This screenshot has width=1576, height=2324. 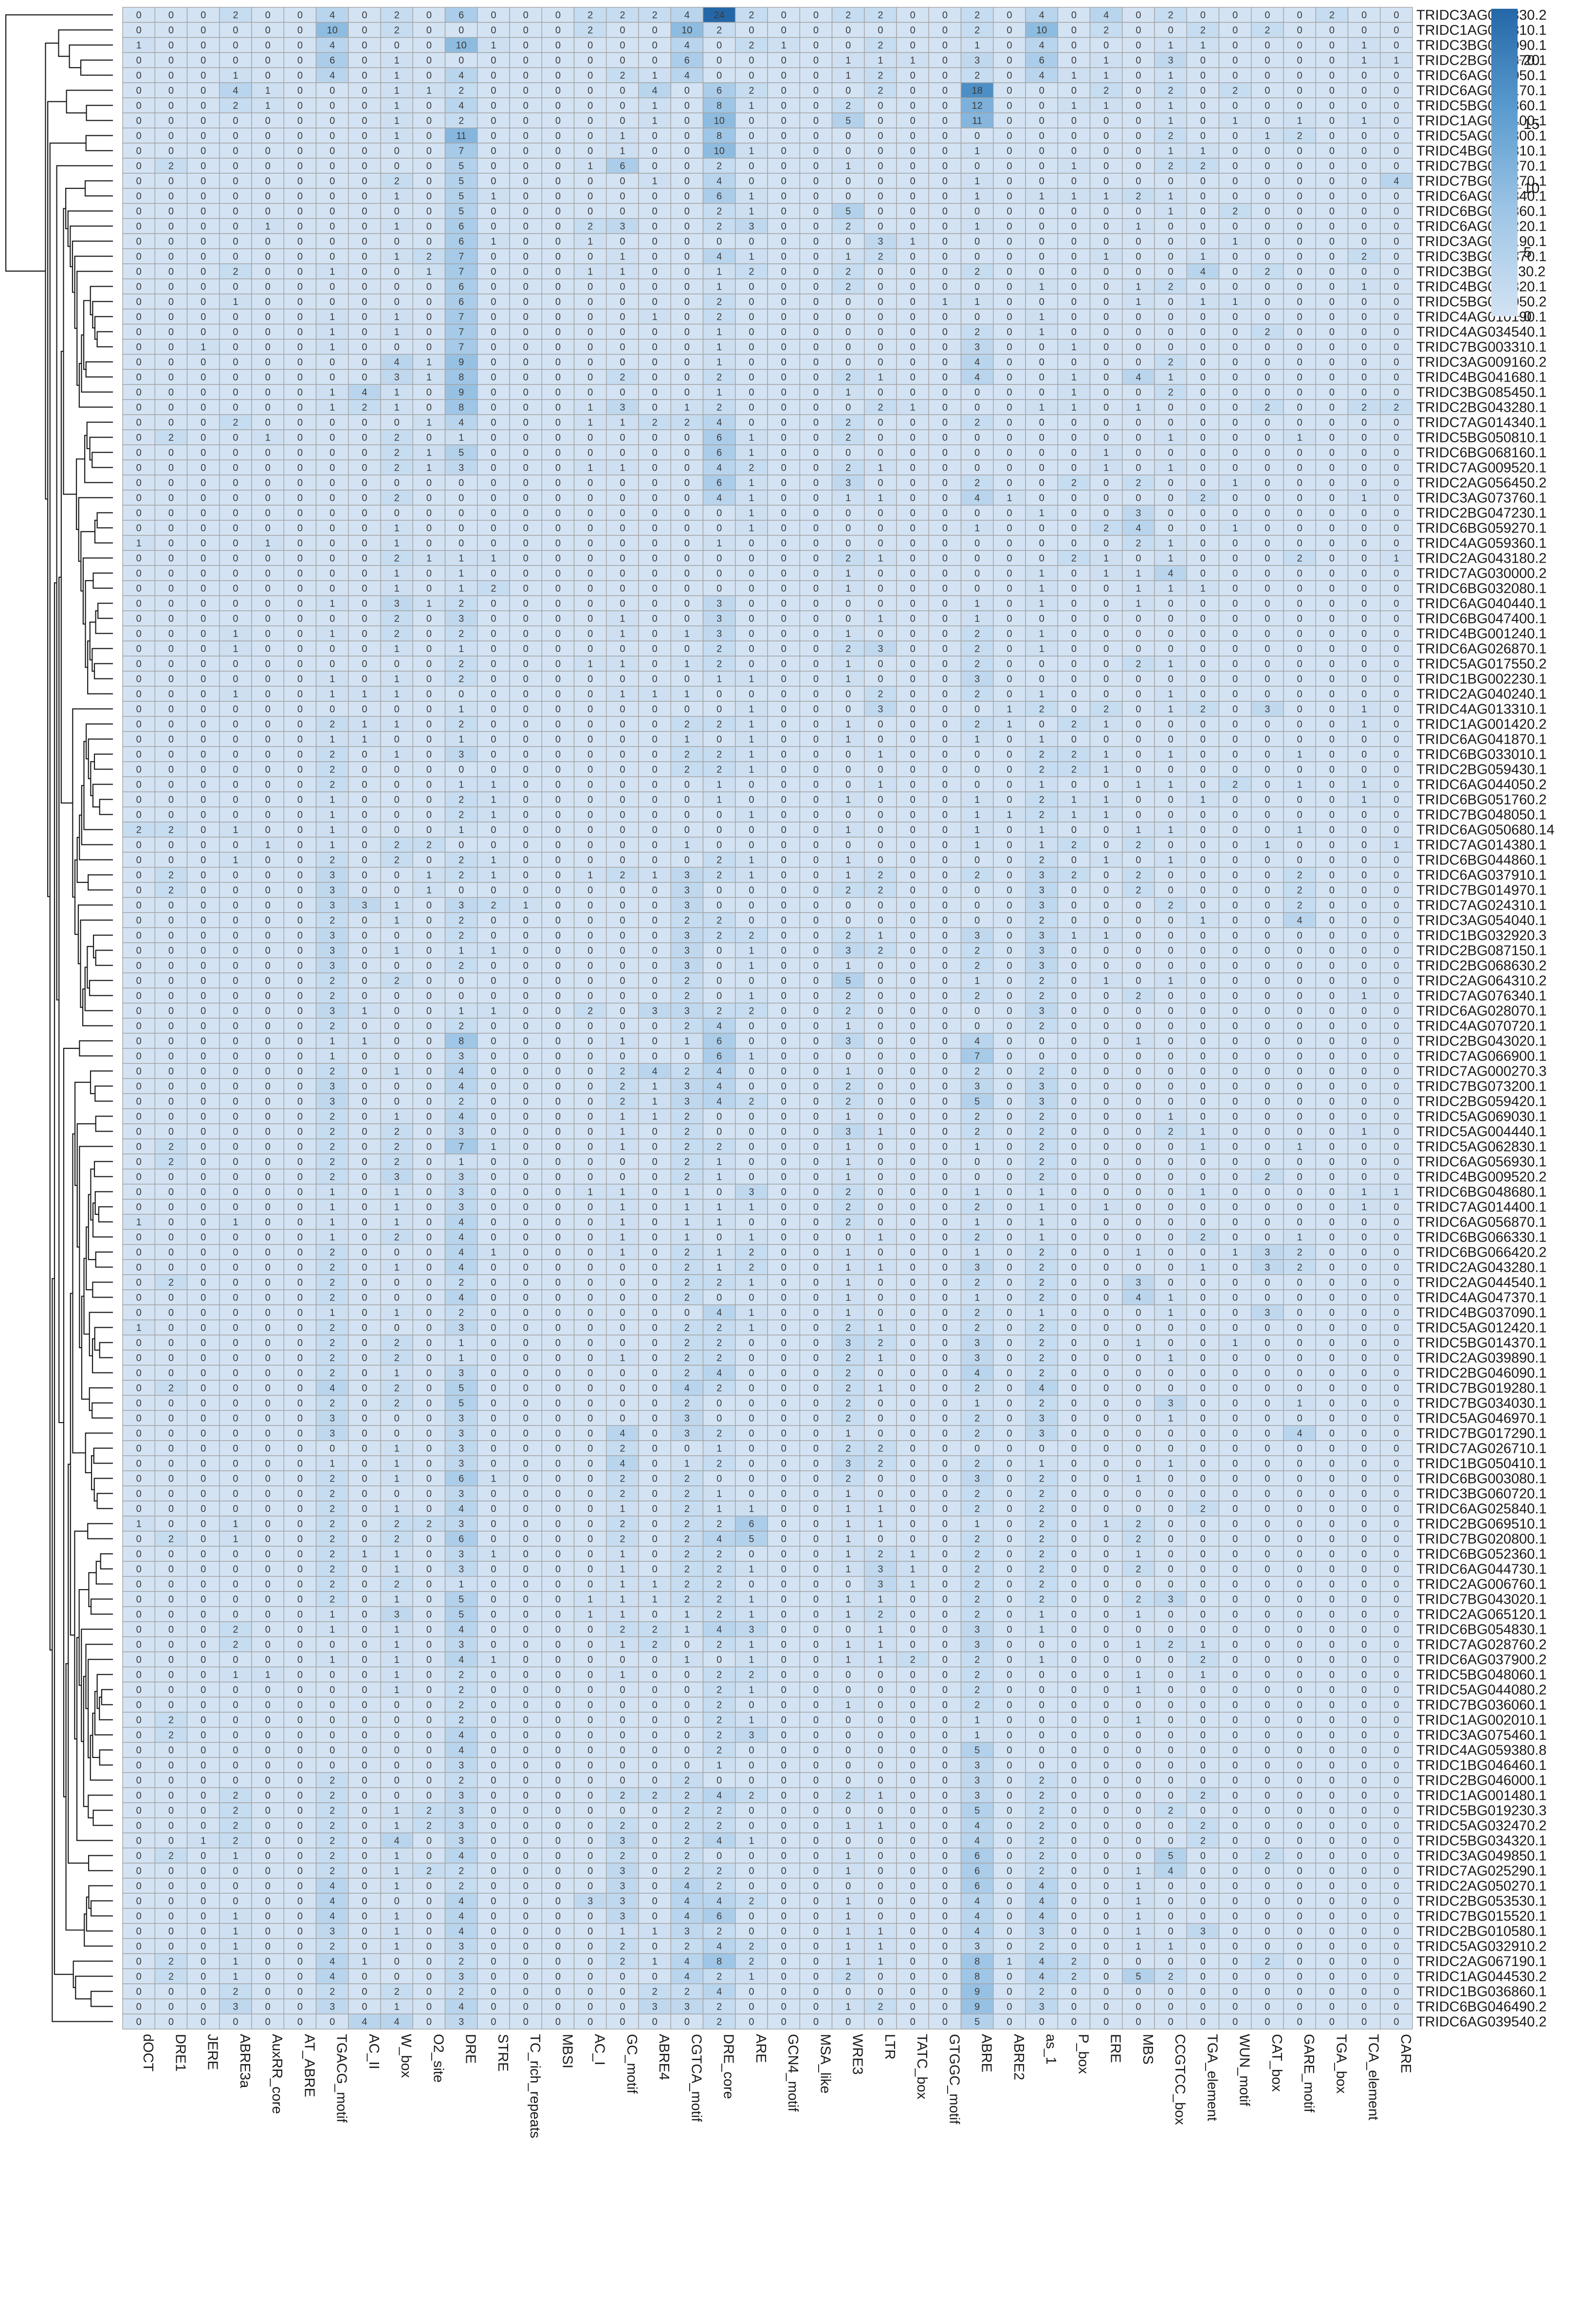 I want to click on cell-value-label: 8, so click(x=461, y=408).